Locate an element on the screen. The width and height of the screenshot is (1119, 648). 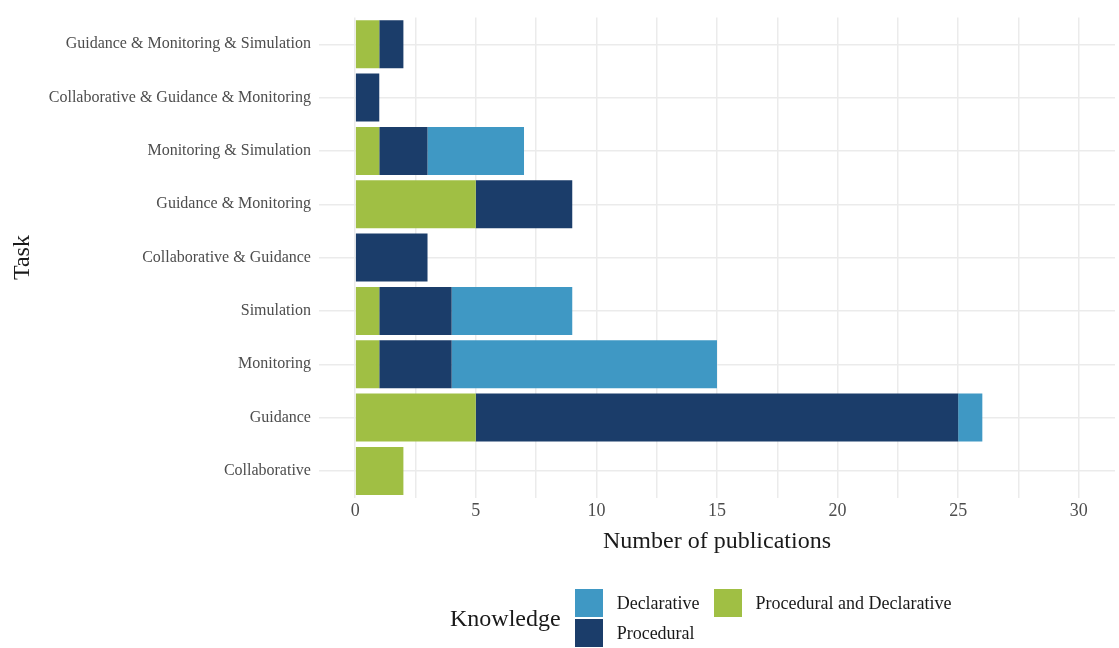
y-axis-title: Task is located at coordinates (20, 258).